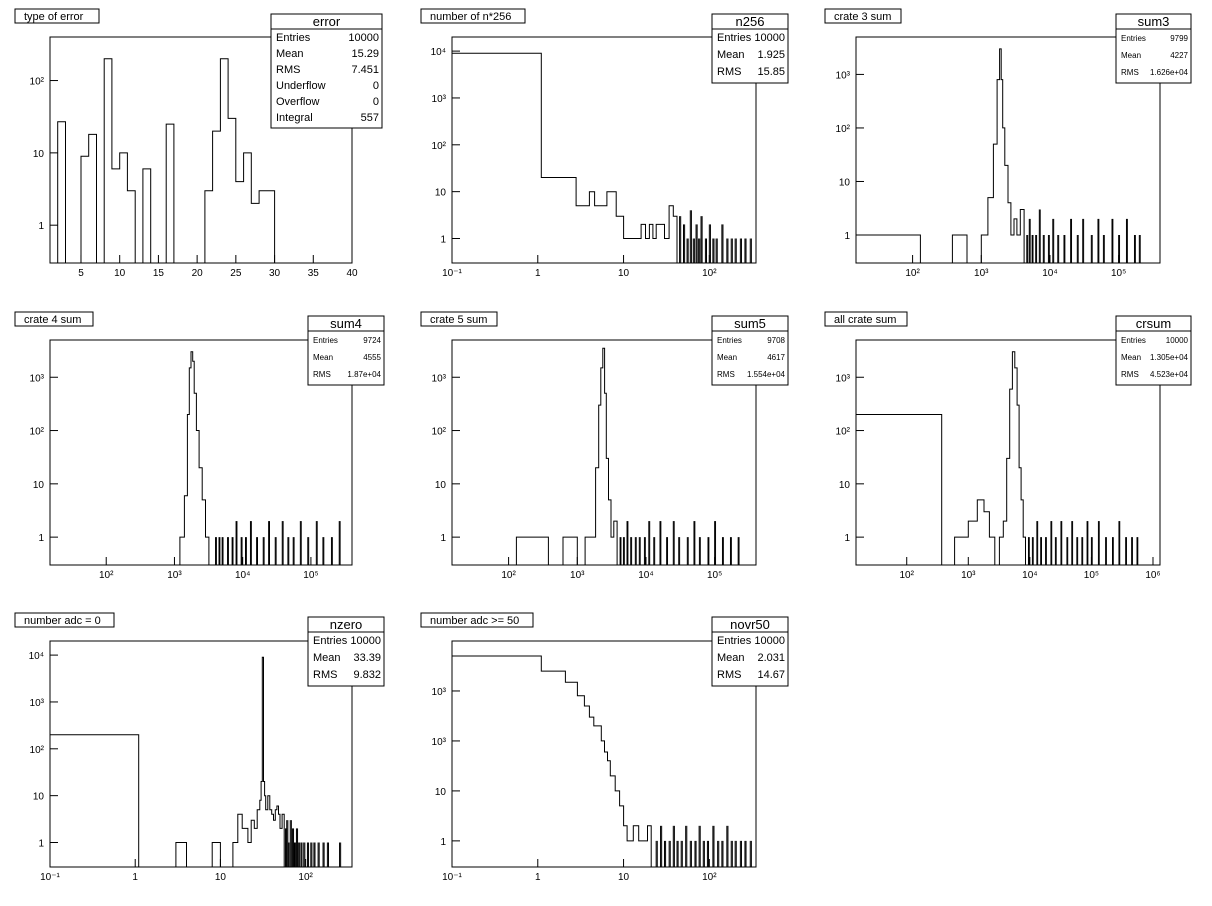 The width and height of the screenshot is (1212, 906). I want to click on histogram-title: number adc = 0, so click(62, 621).